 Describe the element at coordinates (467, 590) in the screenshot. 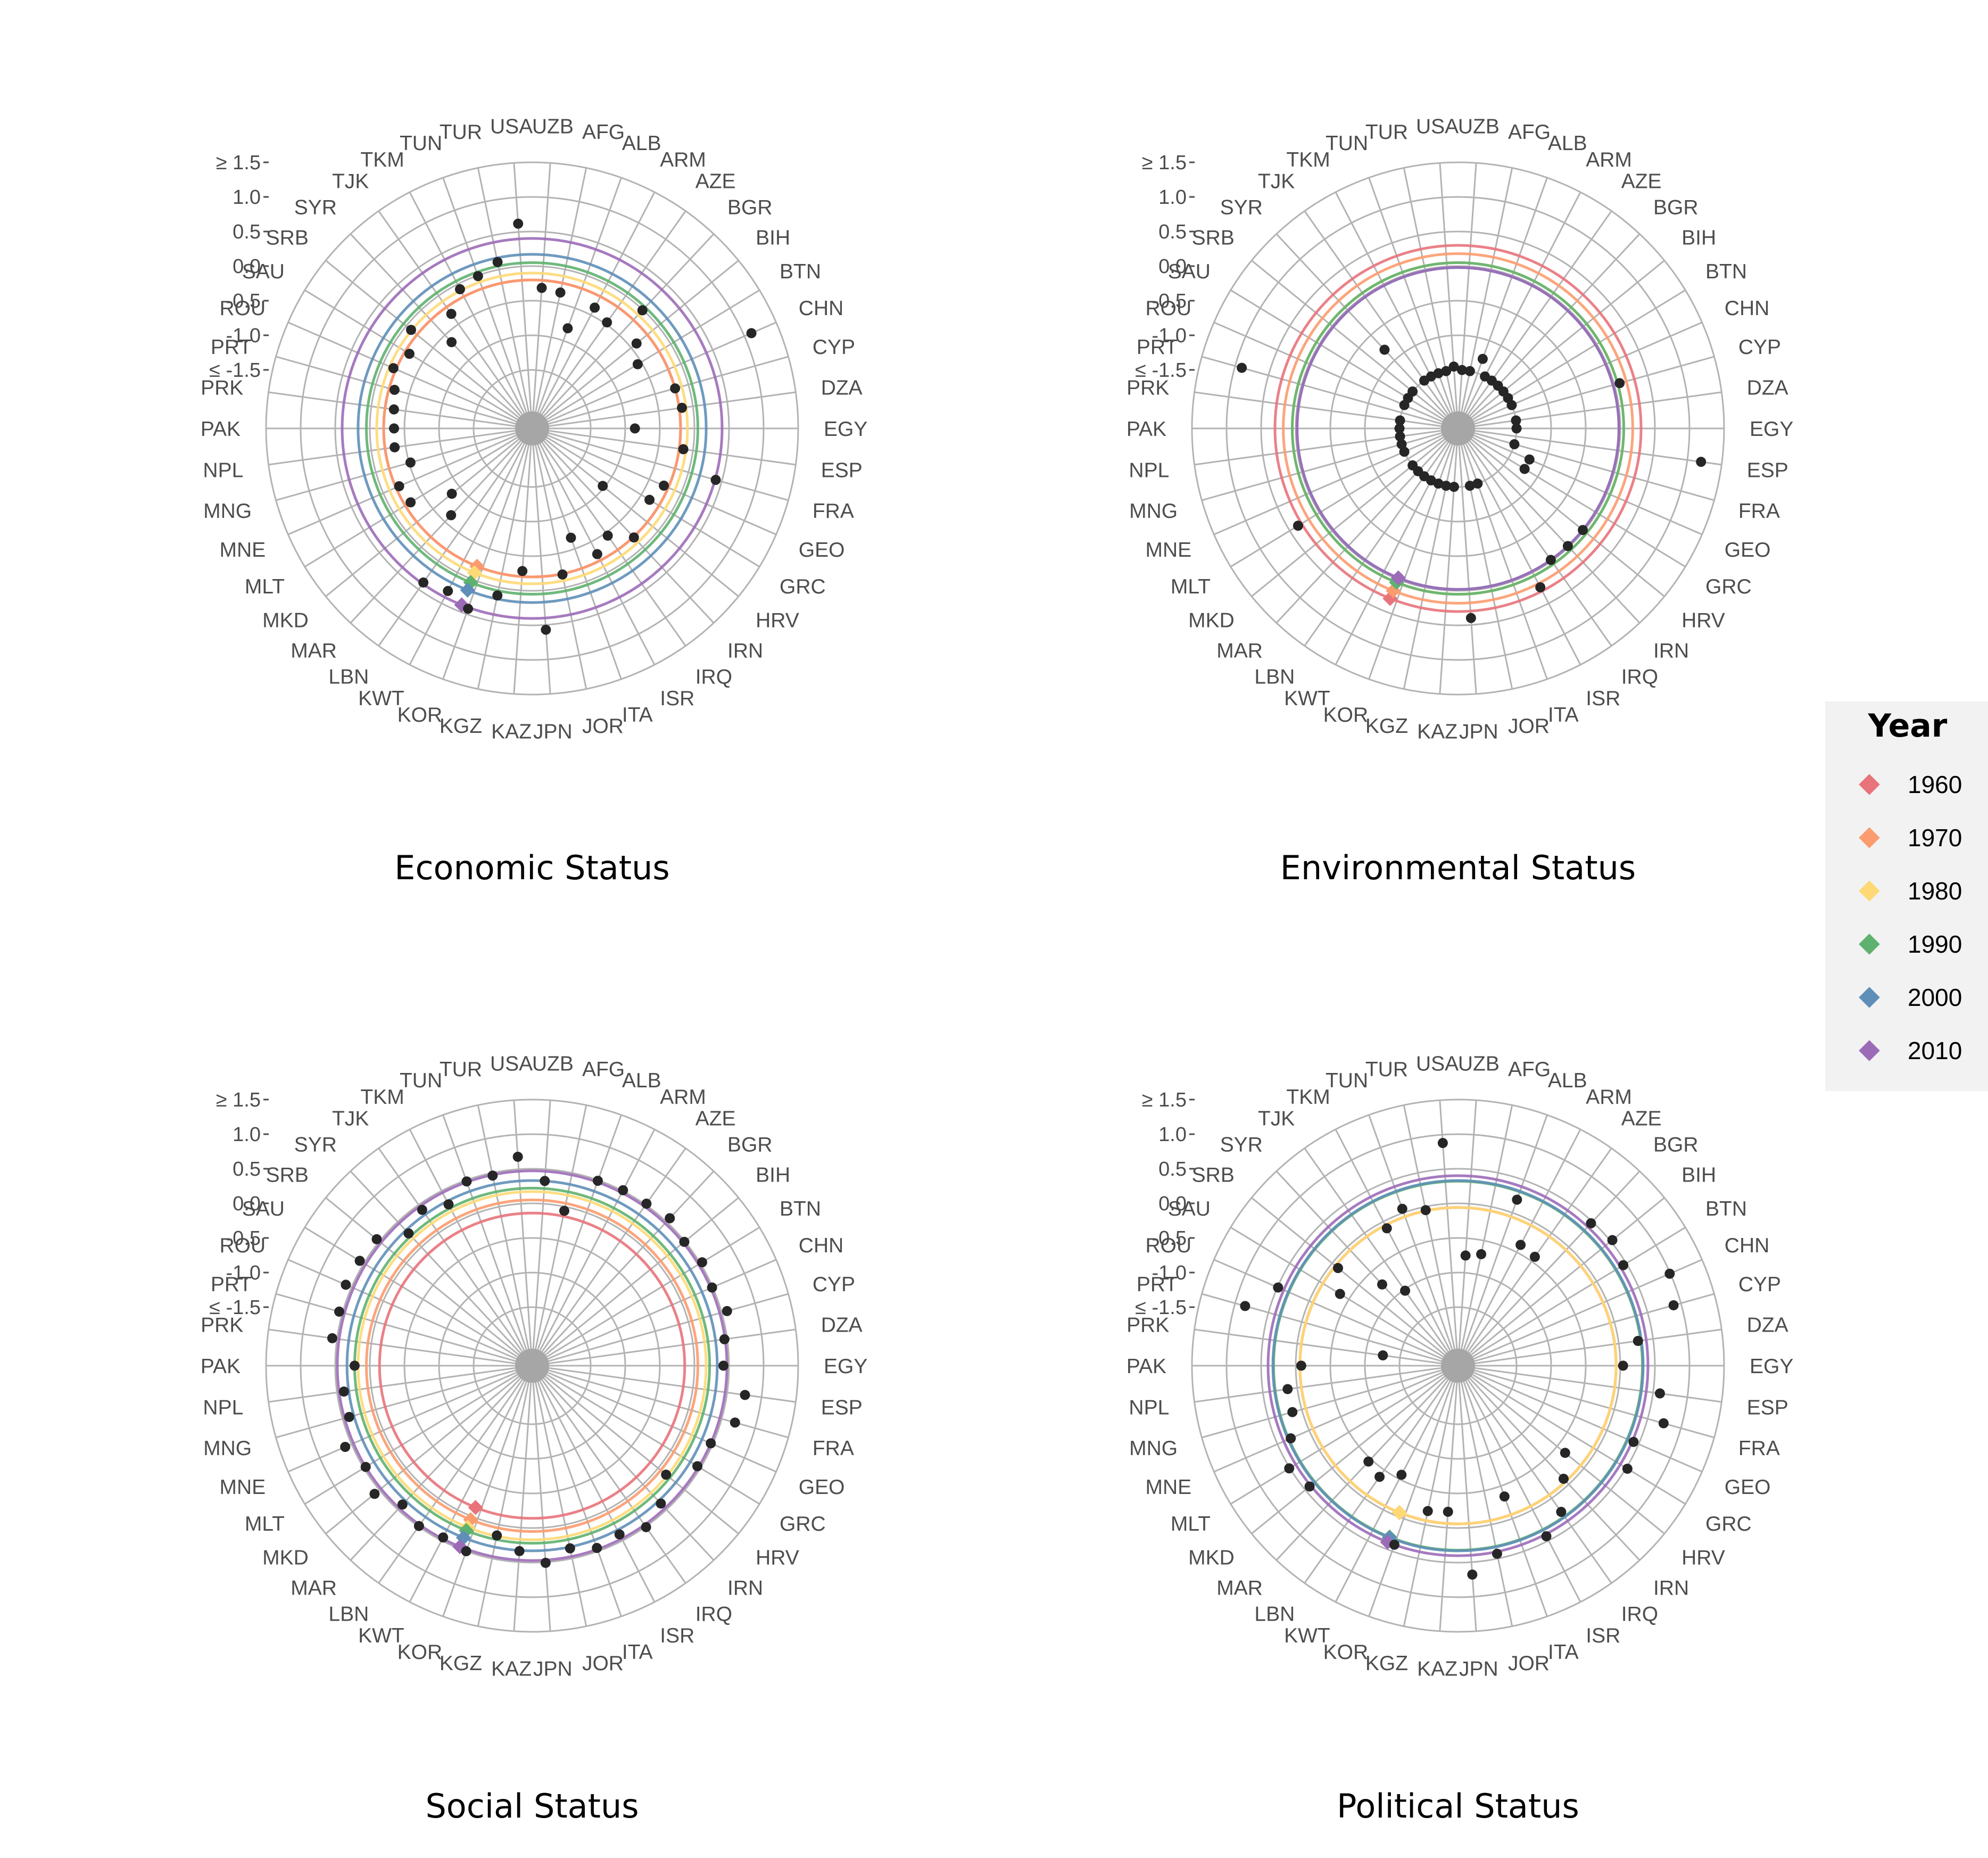

I see `mean-marker-2000` at that location.